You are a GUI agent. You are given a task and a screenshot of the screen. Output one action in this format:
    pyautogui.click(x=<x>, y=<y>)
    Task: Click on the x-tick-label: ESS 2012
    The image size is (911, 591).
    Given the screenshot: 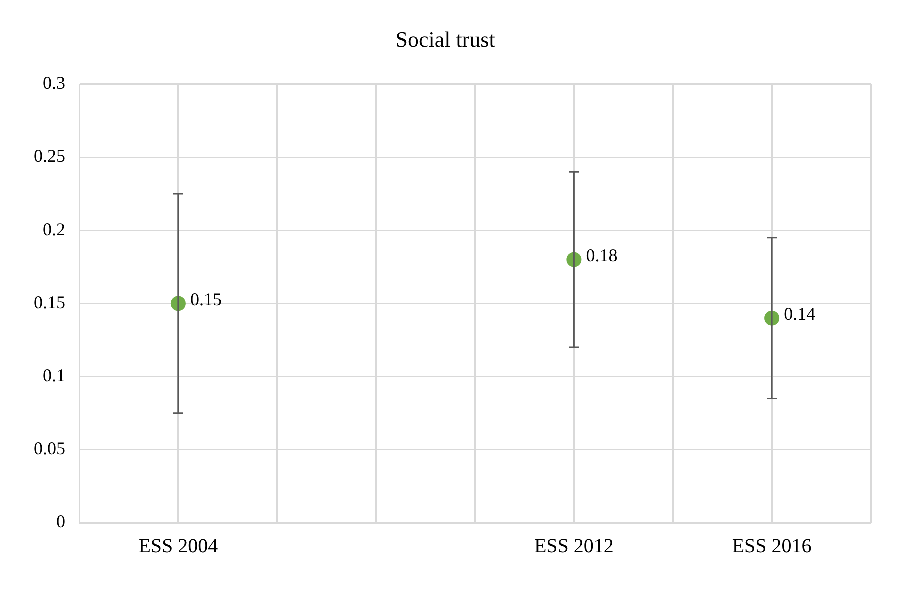 What is the action you would take?
    pyautogui.click(x=574, y=546)
    